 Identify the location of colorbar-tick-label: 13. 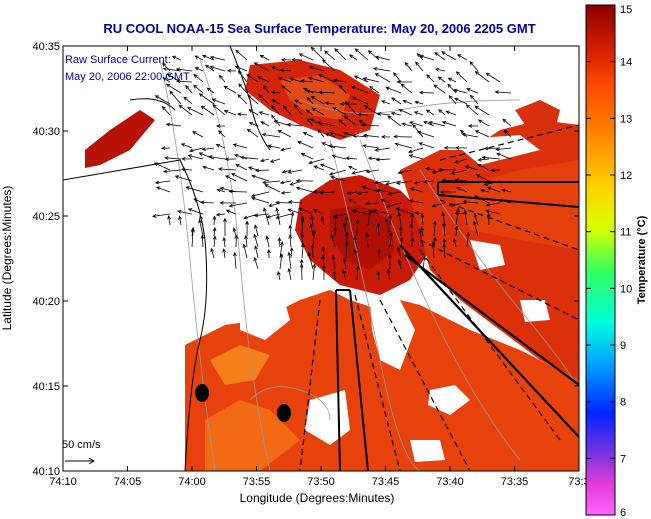
(626, 119).